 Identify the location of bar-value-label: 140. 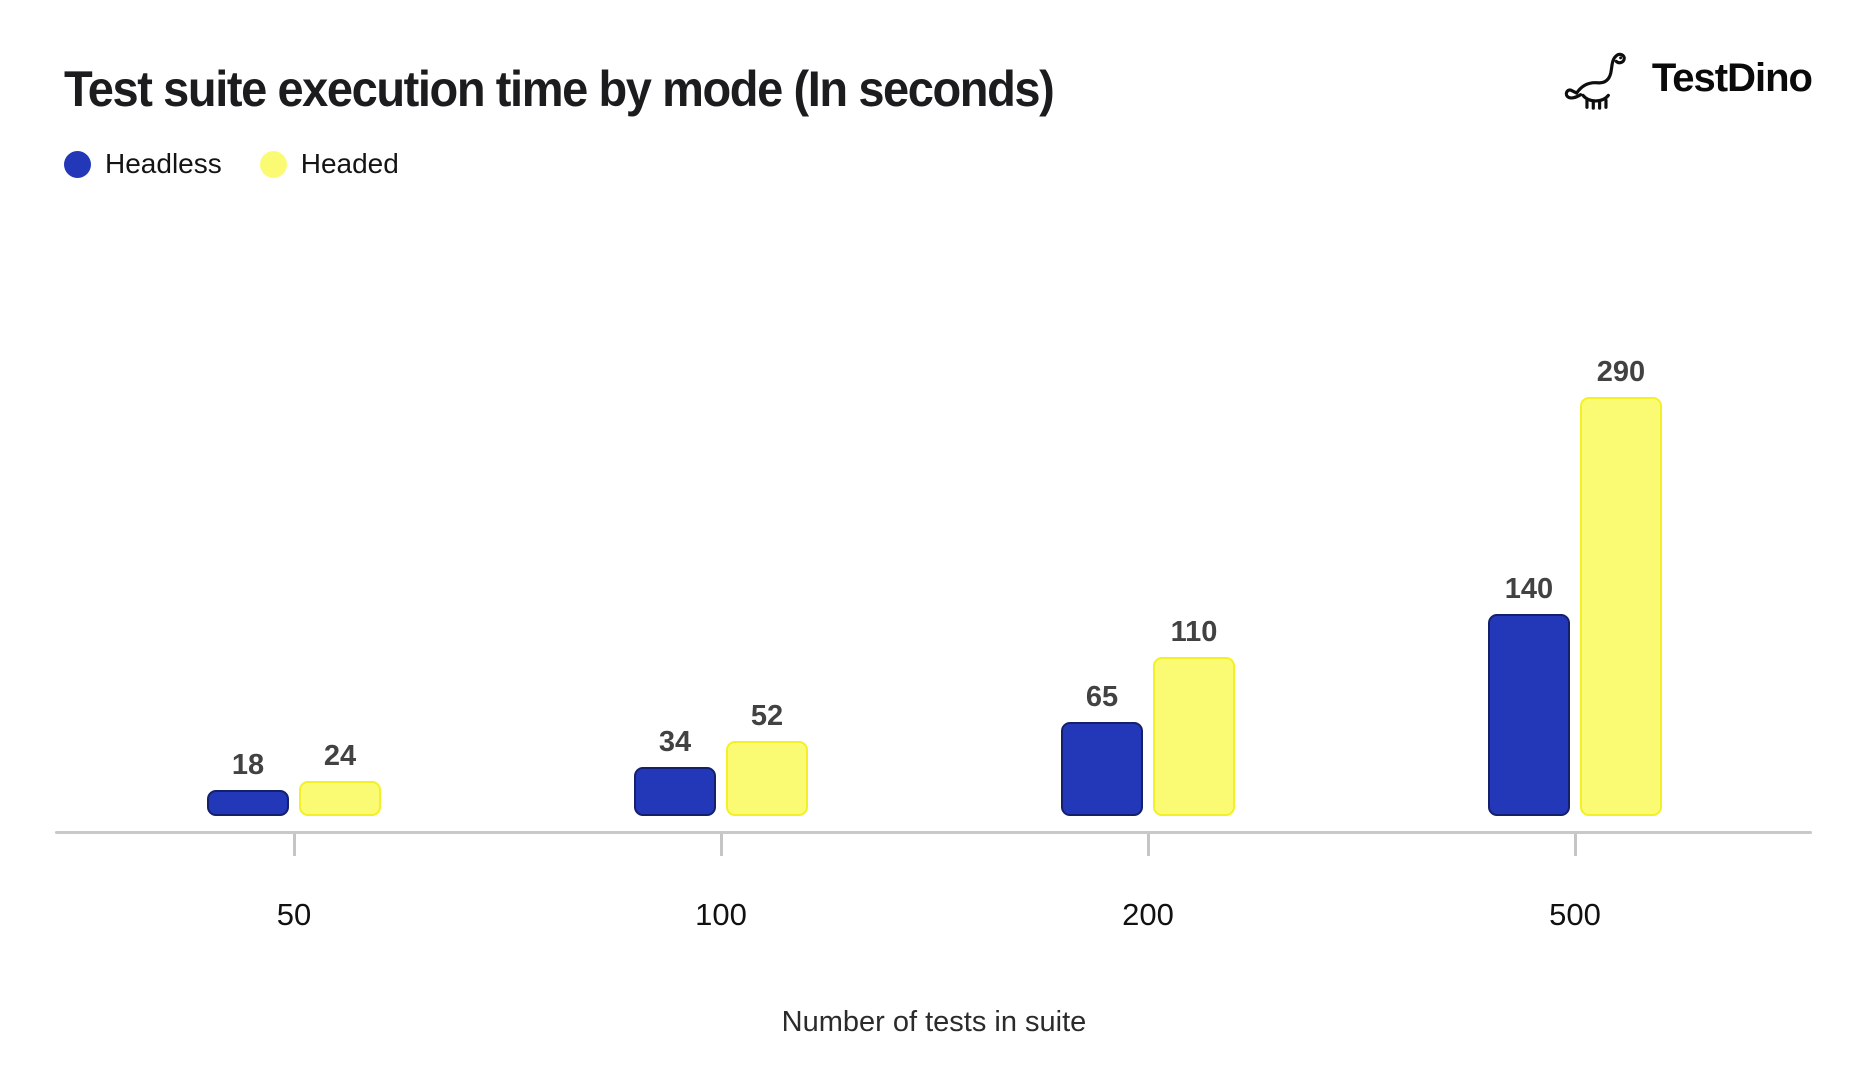
(1529, 589).